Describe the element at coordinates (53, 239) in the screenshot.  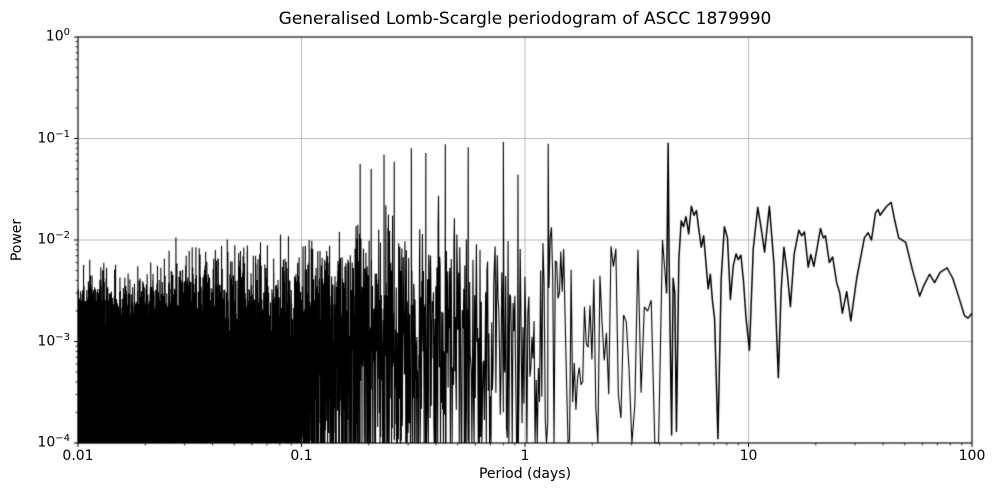
I see `y-tick-label: 10⁻²` at that location.